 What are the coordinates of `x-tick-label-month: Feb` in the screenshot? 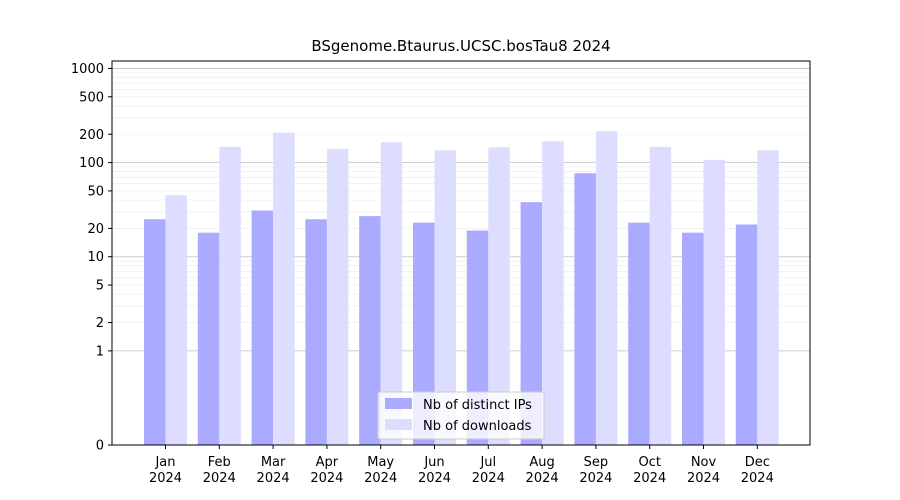 It's located at (219, 462).